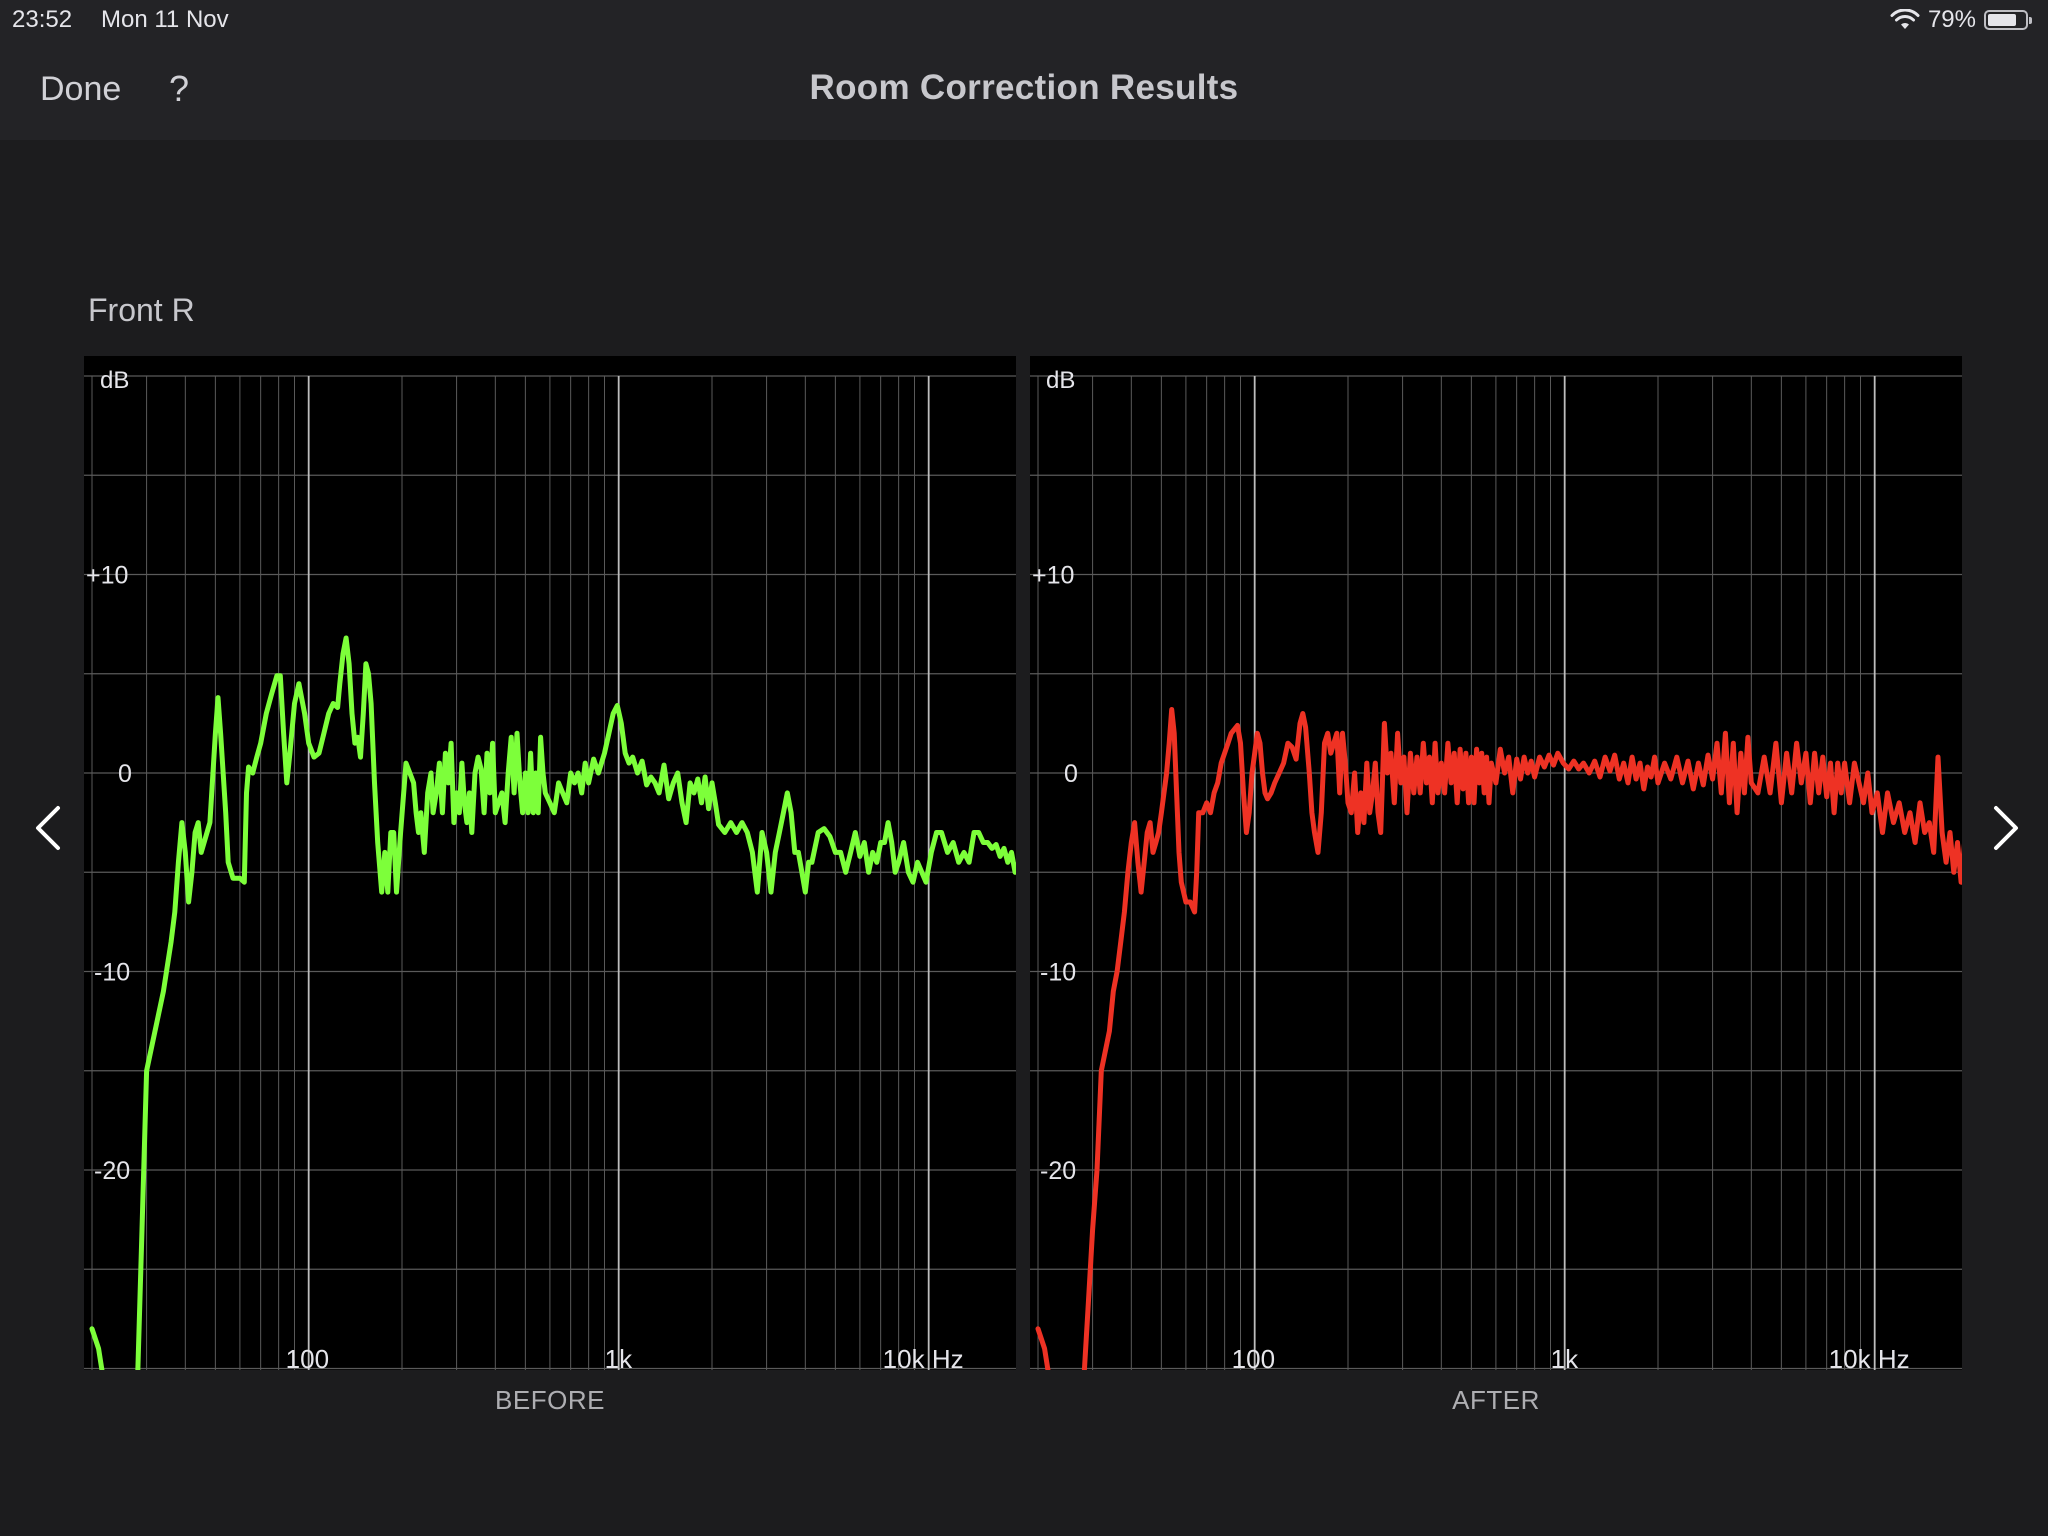 The width and height of the screenshot is (2048, 1536). I want to click on done-button: Done, so click(81, 89).